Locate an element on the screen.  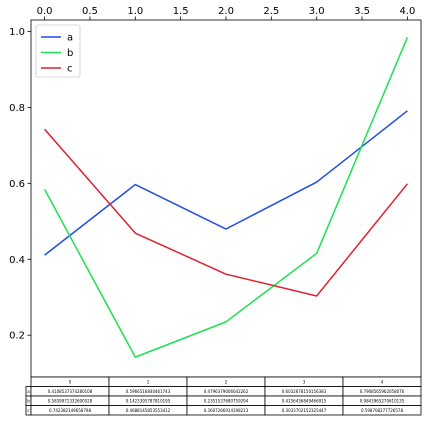
table-cell-value: 0.1423395787810195 is located at coordinates (148, 400).